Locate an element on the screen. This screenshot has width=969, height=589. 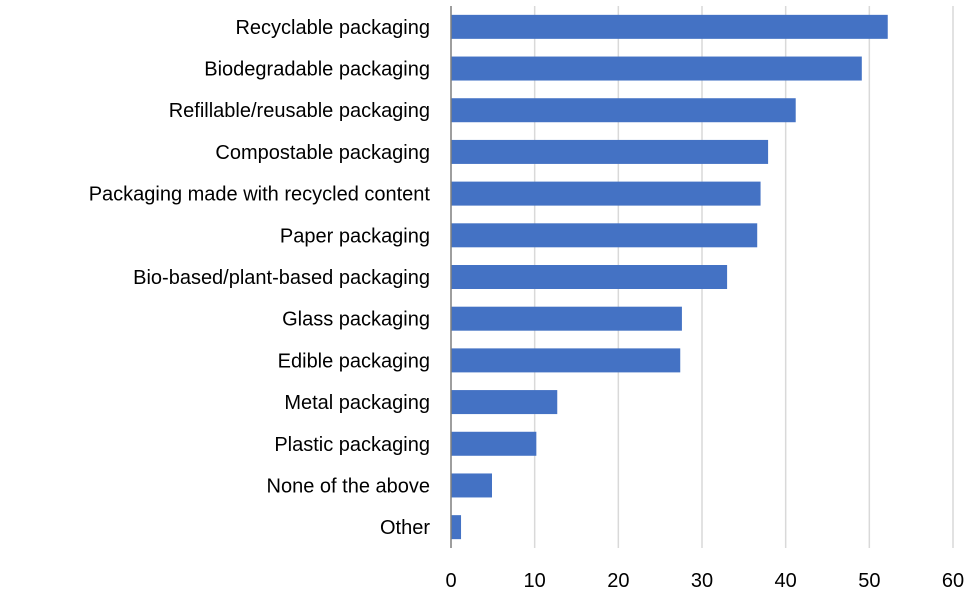
category-label: Refillable/reusable packaging is located at coordinates (299, 111).